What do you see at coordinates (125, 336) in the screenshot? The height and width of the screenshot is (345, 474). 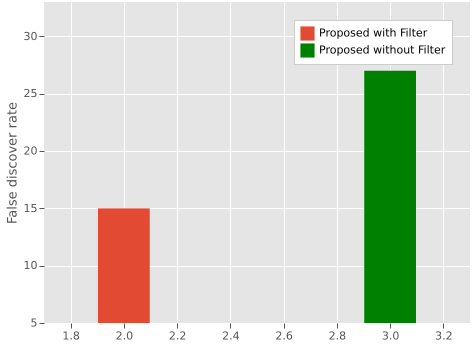 I see `x-tick-label: 2.0` at bounding box center [125, 336].